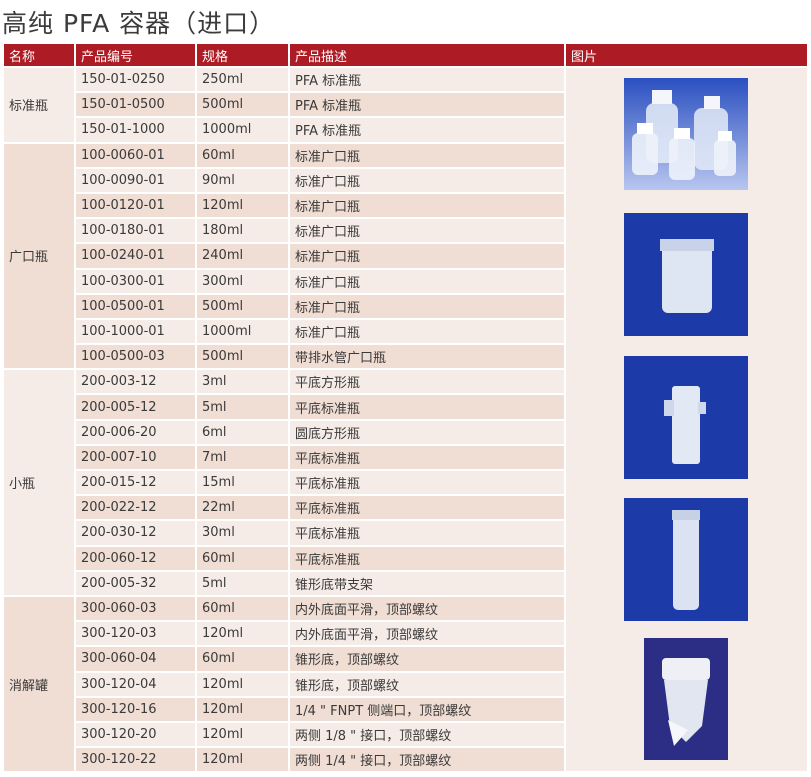 The image size is (811, 777). What do you see at coordinates (427, 432) in the screenshot?
I see `description-cell: 圆底方形瓶` at bounding box center [427, 432].